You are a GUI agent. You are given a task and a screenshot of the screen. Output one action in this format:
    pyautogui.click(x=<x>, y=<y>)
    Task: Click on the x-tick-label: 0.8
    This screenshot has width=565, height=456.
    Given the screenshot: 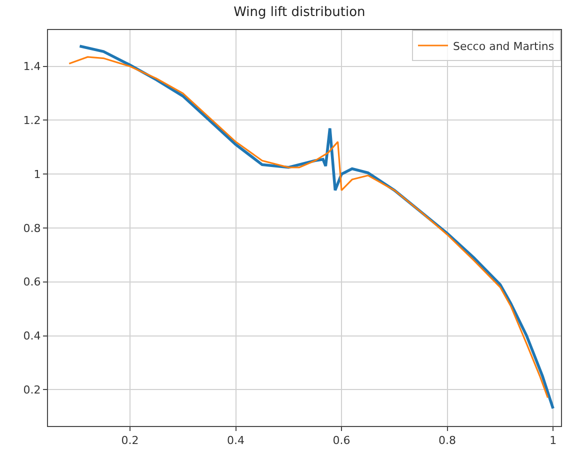 What is the action you would take?
    pyautogui.click(x=447, y=441)
    